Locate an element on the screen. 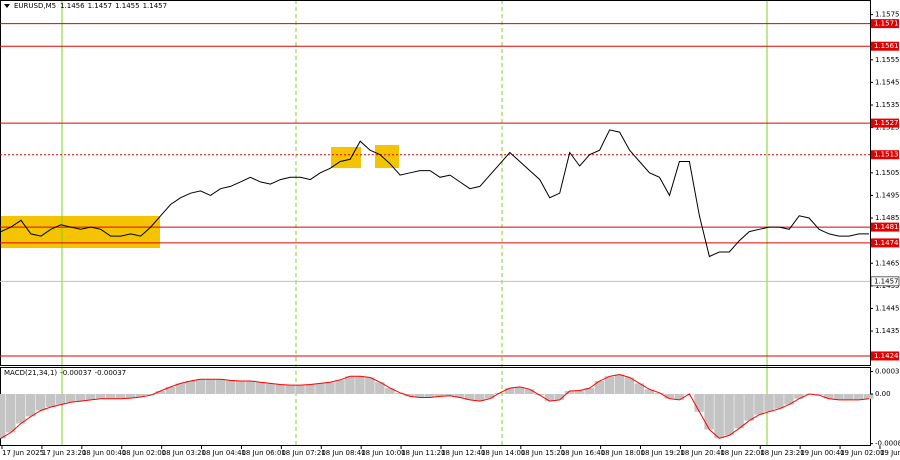 This screenshot has width=900, height=460. macd-signal: -0.00037 is located at coordinates (110, 373).